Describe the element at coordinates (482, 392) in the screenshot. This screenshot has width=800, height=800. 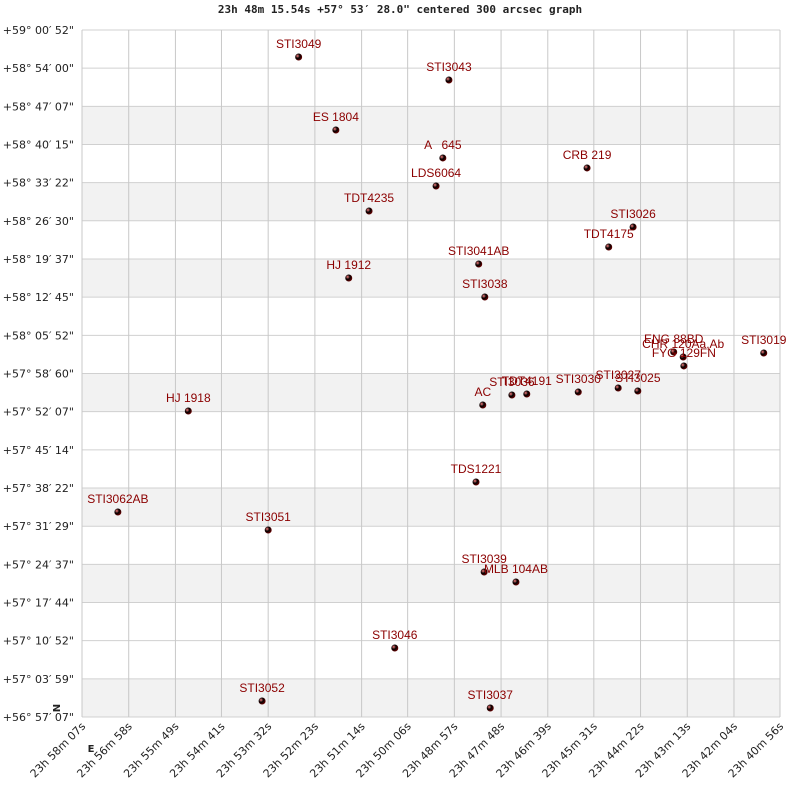
I see `star-label: AC` at that location.